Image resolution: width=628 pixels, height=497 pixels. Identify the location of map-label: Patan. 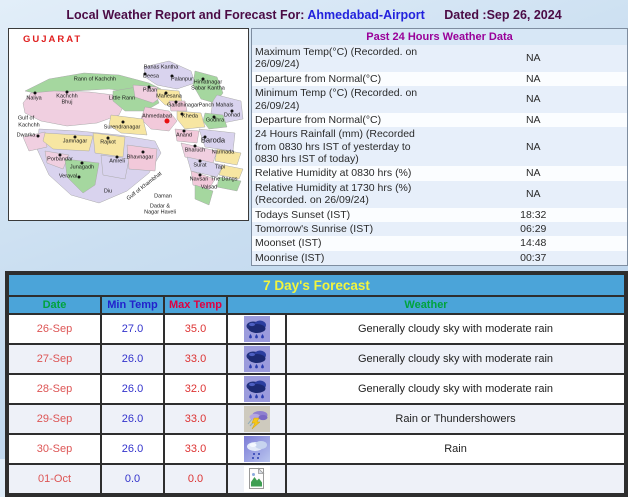
(150, 90).